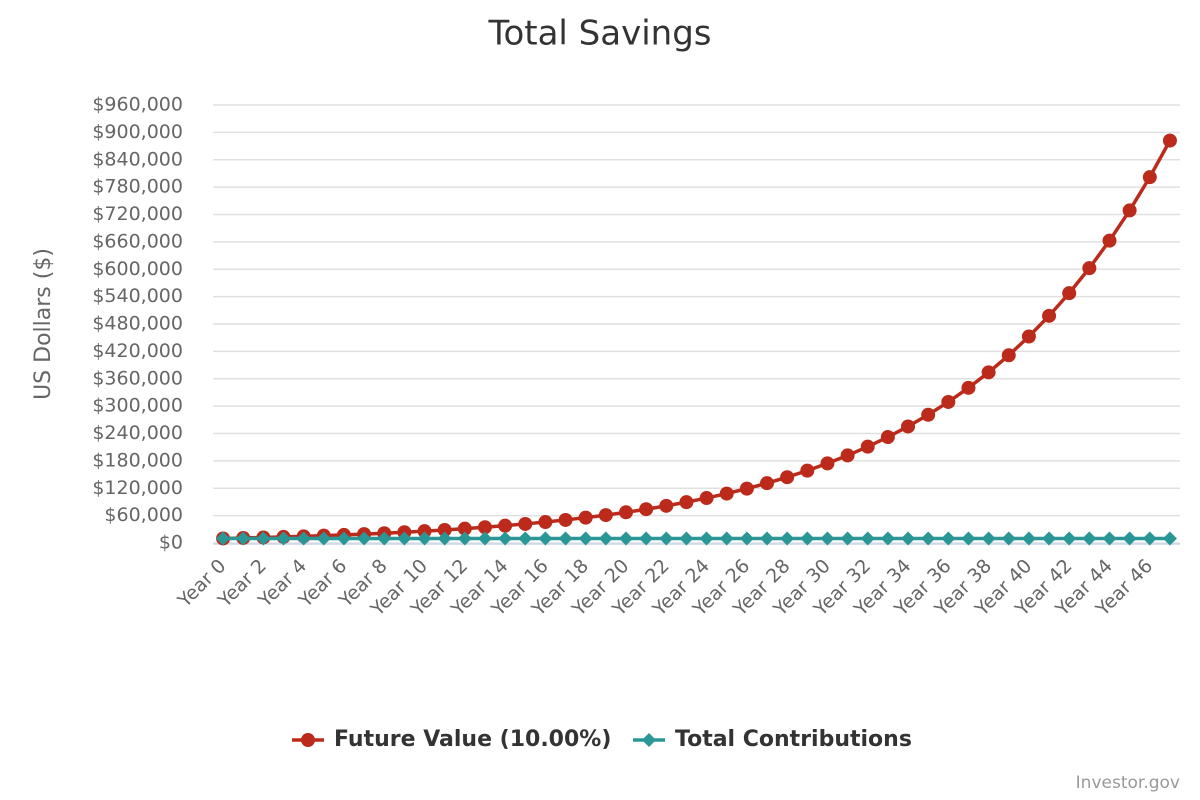 This screenshot has height=800, width=1200. I want to click on legend-label: Future Value (10.00%), so click(472, 739).